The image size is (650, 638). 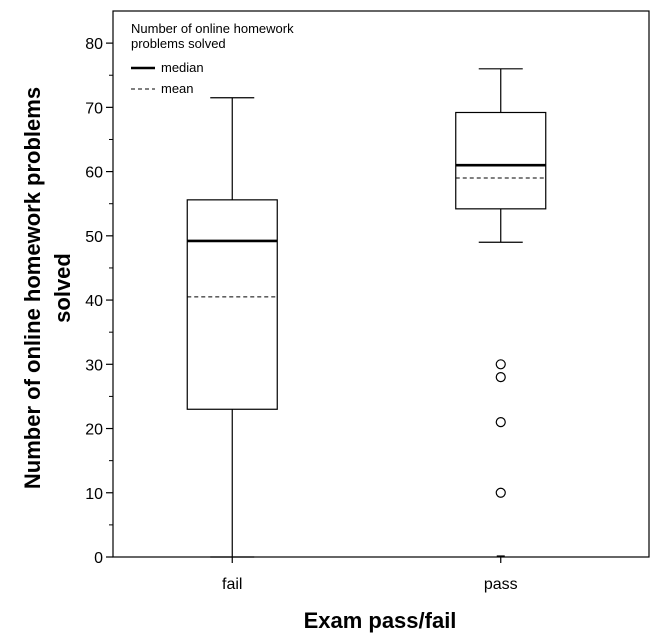 What do you see at coordinates (94, 494) in the screenshot?
I see `y-tick-label: 10` at bounding box center [94, 494].